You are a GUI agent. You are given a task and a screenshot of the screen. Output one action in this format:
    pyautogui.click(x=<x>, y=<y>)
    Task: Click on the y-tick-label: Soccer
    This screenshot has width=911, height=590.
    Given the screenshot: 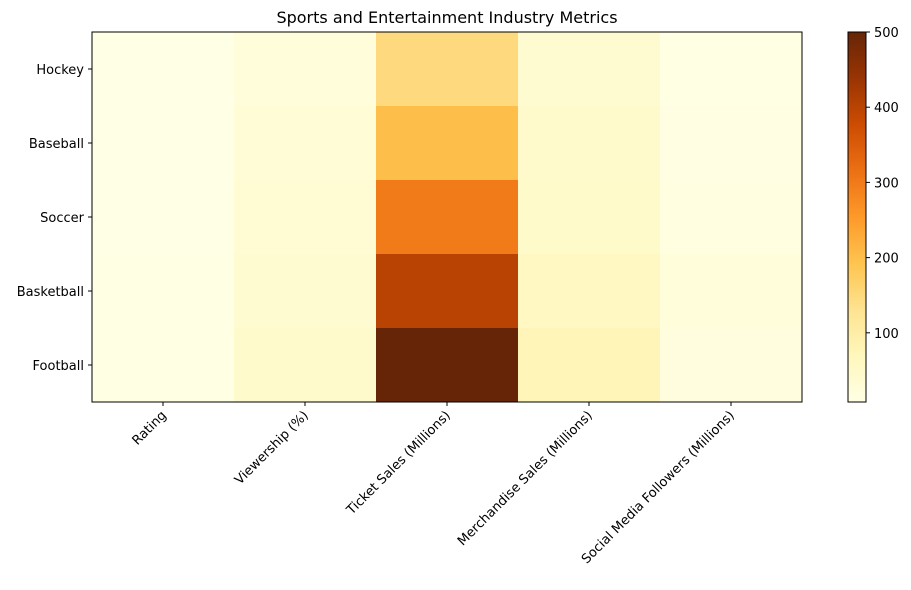 What is the action you would take?
    pyautogui.click(x=62, y=218)
    